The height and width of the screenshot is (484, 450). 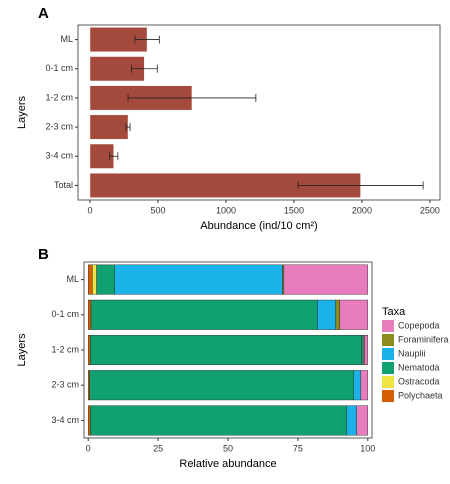 I want to click on legend-title: Taxa, so click(x=394, y=312).